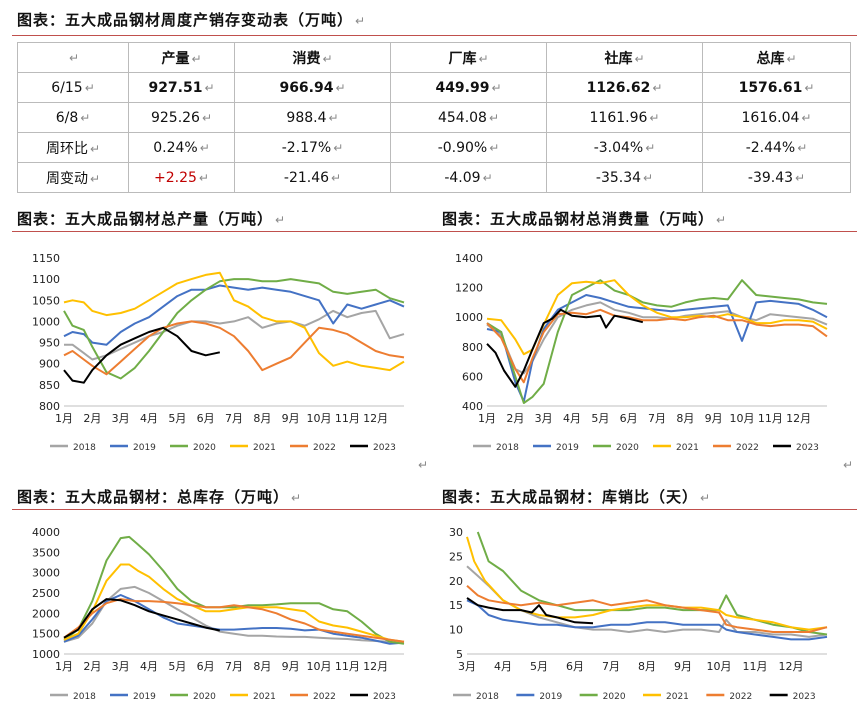 The width and height of the screenshot is (862, 712). I want to click on y-tick-label: 2000, so click(46, 613).